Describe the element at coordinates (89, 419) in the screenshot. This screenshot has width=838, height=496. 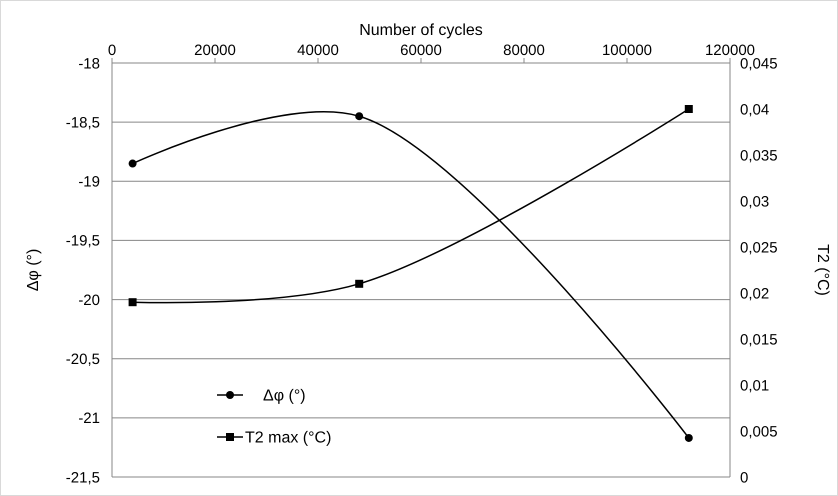
I see `y-tick-label: -21` at that location.